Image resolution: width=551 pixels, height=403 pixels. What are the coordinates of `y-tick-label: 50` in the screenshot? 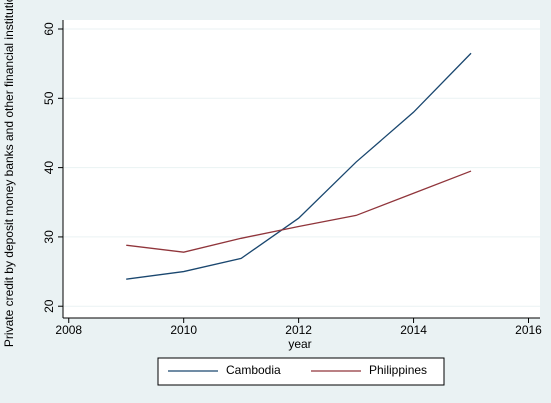 It's located at (49, 98).